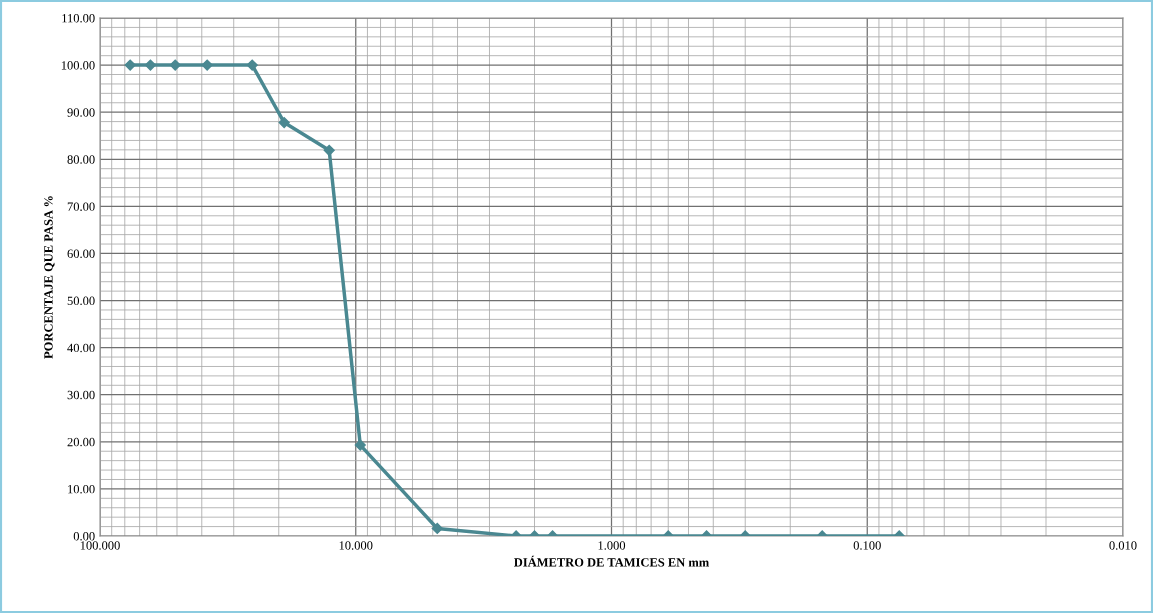  What do you see at coordinates (81, 348) in the screenshot?
I see `y-tick-label: 40.00` at bounding box center [81, 348].